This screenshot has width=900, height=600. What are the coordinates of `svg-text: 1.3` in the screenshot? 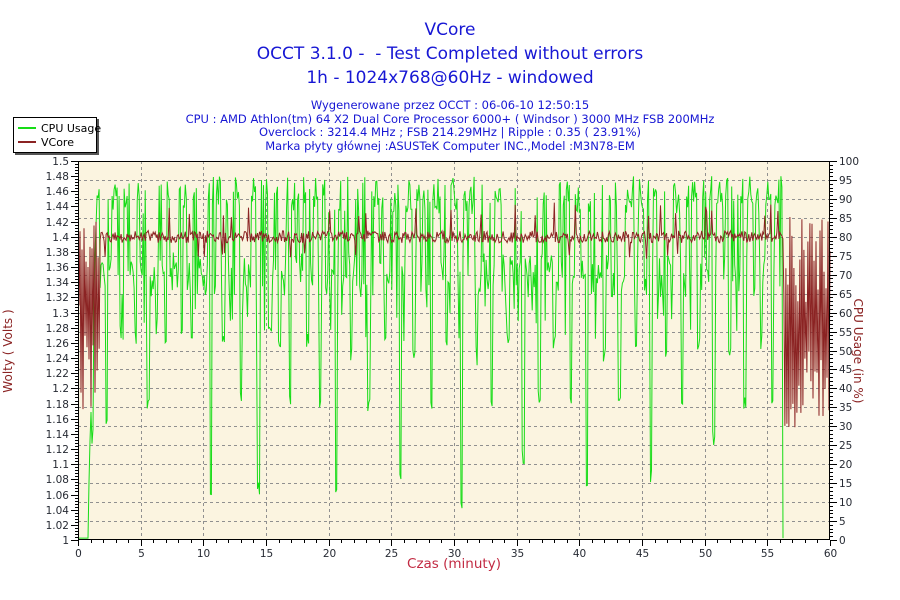 It's located at (60, 314).